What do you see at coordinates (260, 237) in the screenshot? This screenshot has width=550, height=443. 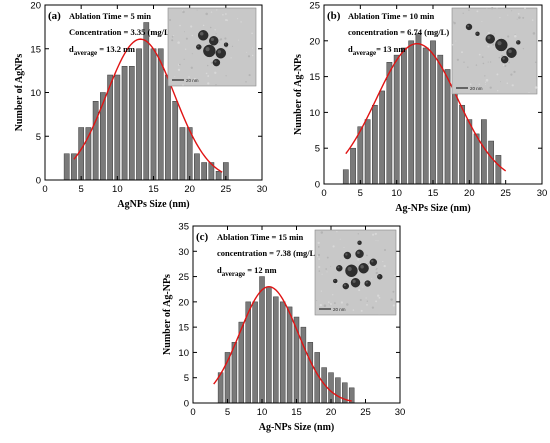 I see `ablation-time-text: Ablation Time = 15 min` at bounding box center [260, 237].